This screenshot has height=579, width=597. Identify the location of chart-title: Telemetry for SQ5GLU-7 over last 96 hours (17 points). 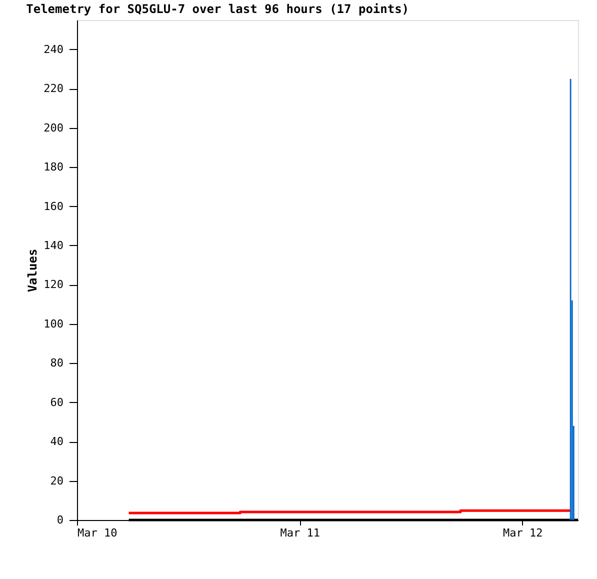
(218, 9).